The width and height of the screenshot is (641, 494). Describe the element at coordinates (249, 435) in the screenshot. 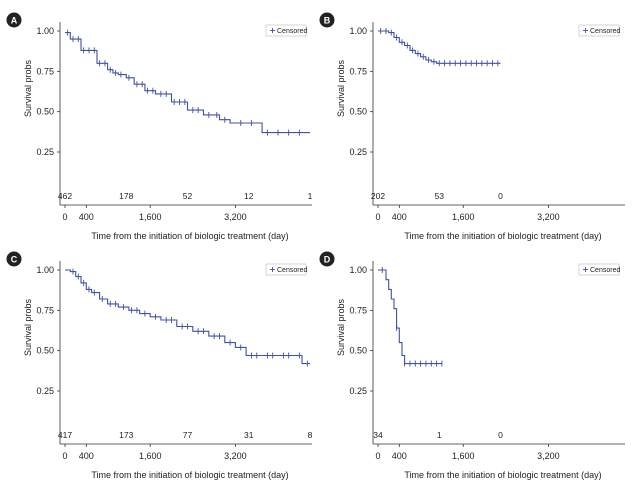

I see `risk-number: 31` at that location.